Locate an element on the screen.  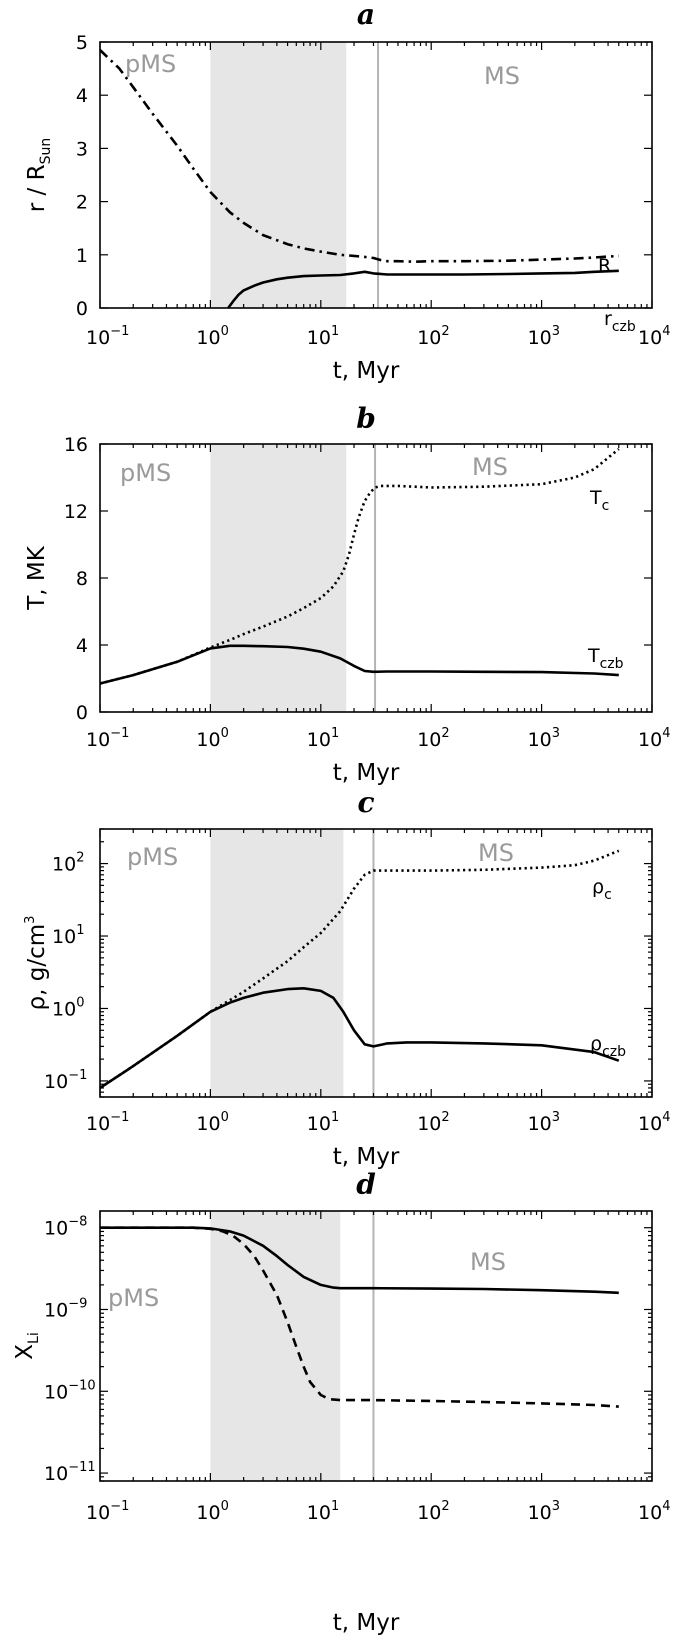
series-line-s0-d is located at coordinates (359, 1260).